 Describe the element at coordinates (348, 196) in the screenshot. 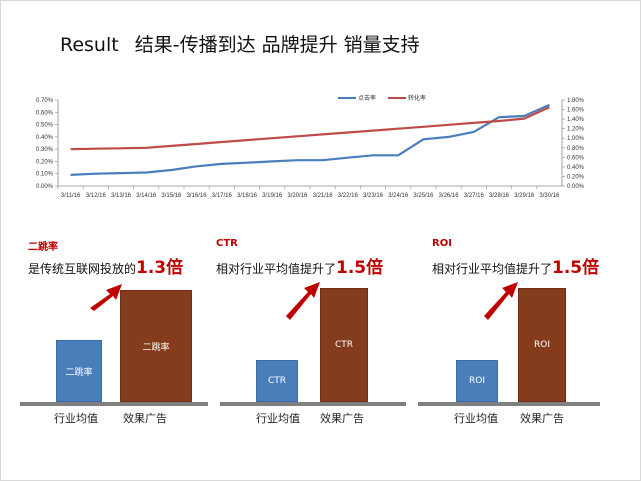

I see `x-tick-label: 3/22/16` at that location.